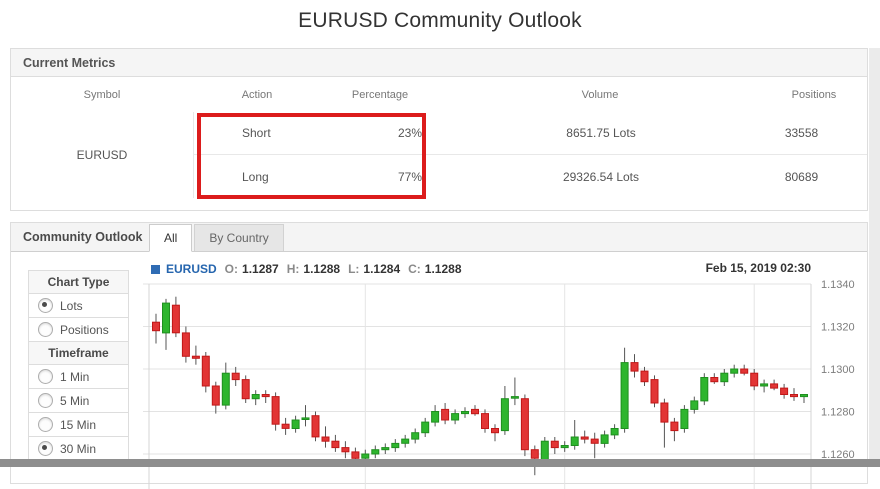 This screenshot has height=489, width=880. I want to click on metrics-panel-title: Current Metrics, so click(439, 63).